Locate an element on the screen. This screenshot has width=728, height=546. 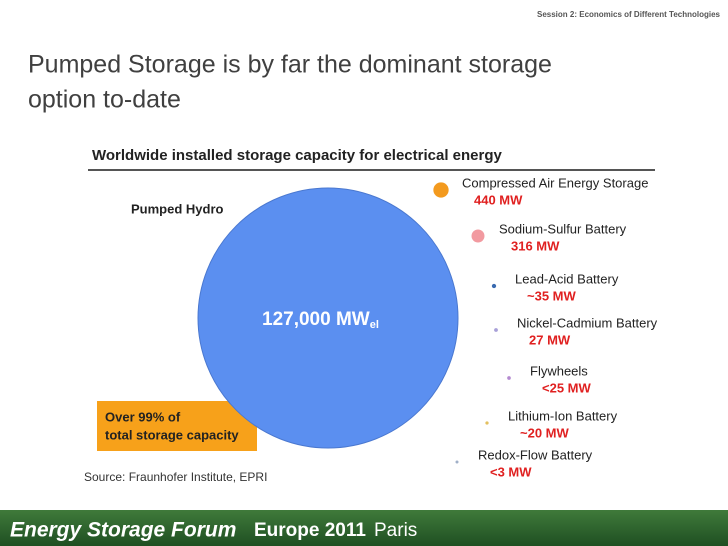
value-label-subscript: el is located at coordinates (374, 325).